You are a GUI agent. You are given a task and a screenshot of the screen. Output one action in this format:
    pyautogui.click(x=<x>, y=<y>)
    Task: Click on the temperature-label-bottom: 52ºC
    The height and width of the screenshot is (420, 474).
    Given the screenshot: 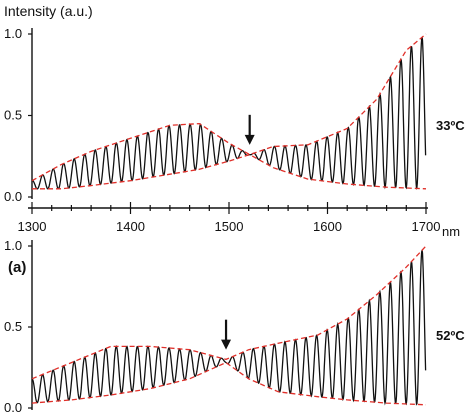 What is the action you would take?
    pyautogui.click(x=450, y=335)
    